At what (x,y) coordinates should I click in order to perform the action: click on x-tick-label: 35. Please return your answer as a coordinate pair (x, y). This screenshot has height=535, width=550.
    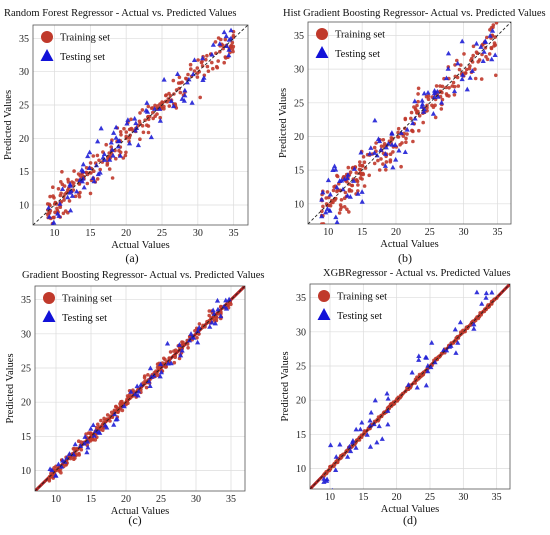
    Looking at the image, I should click on (497, 232).